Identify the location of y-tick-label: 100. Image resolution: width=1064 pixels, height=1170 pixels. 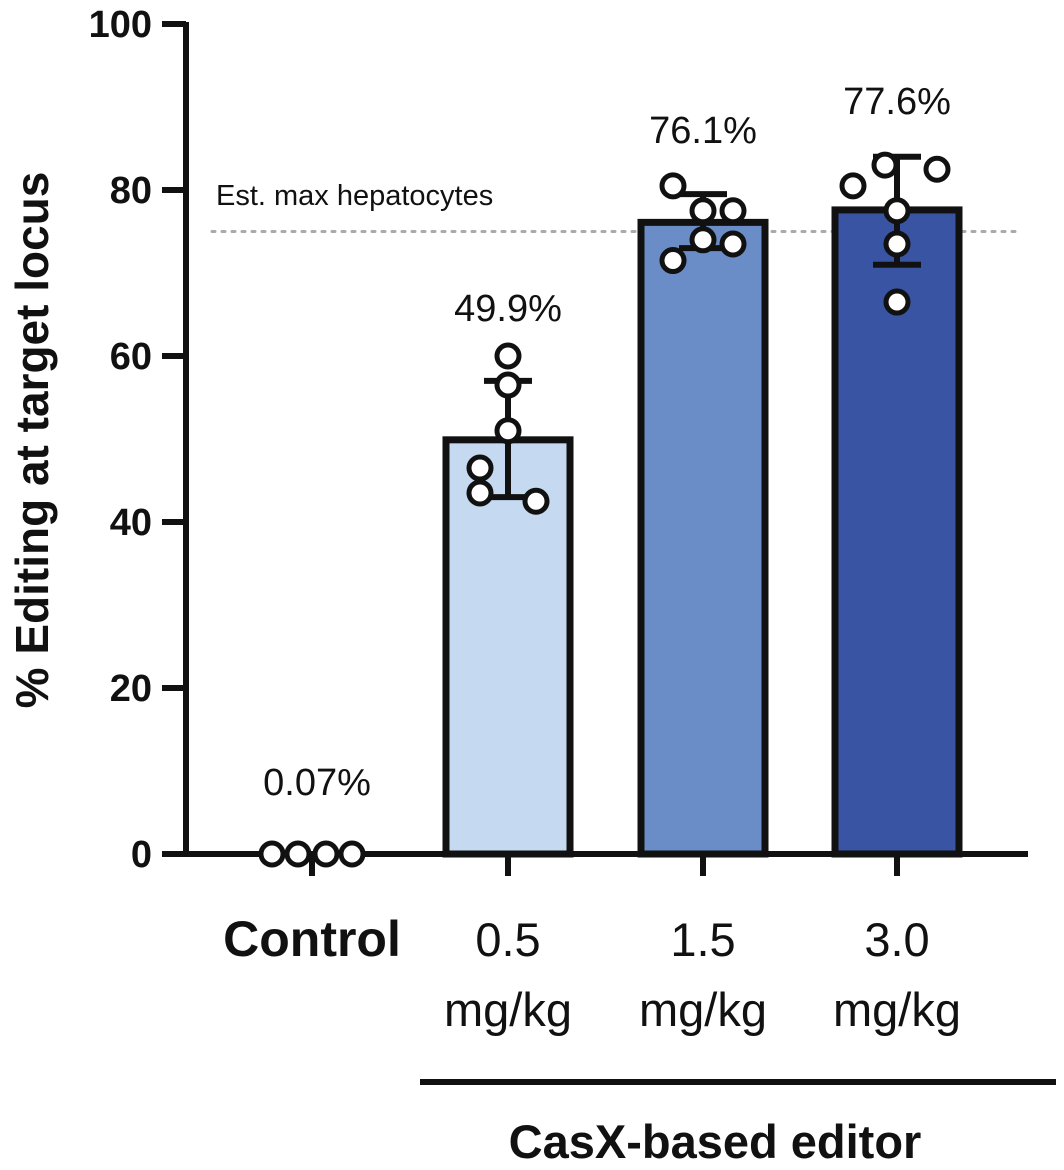
(120, 25).